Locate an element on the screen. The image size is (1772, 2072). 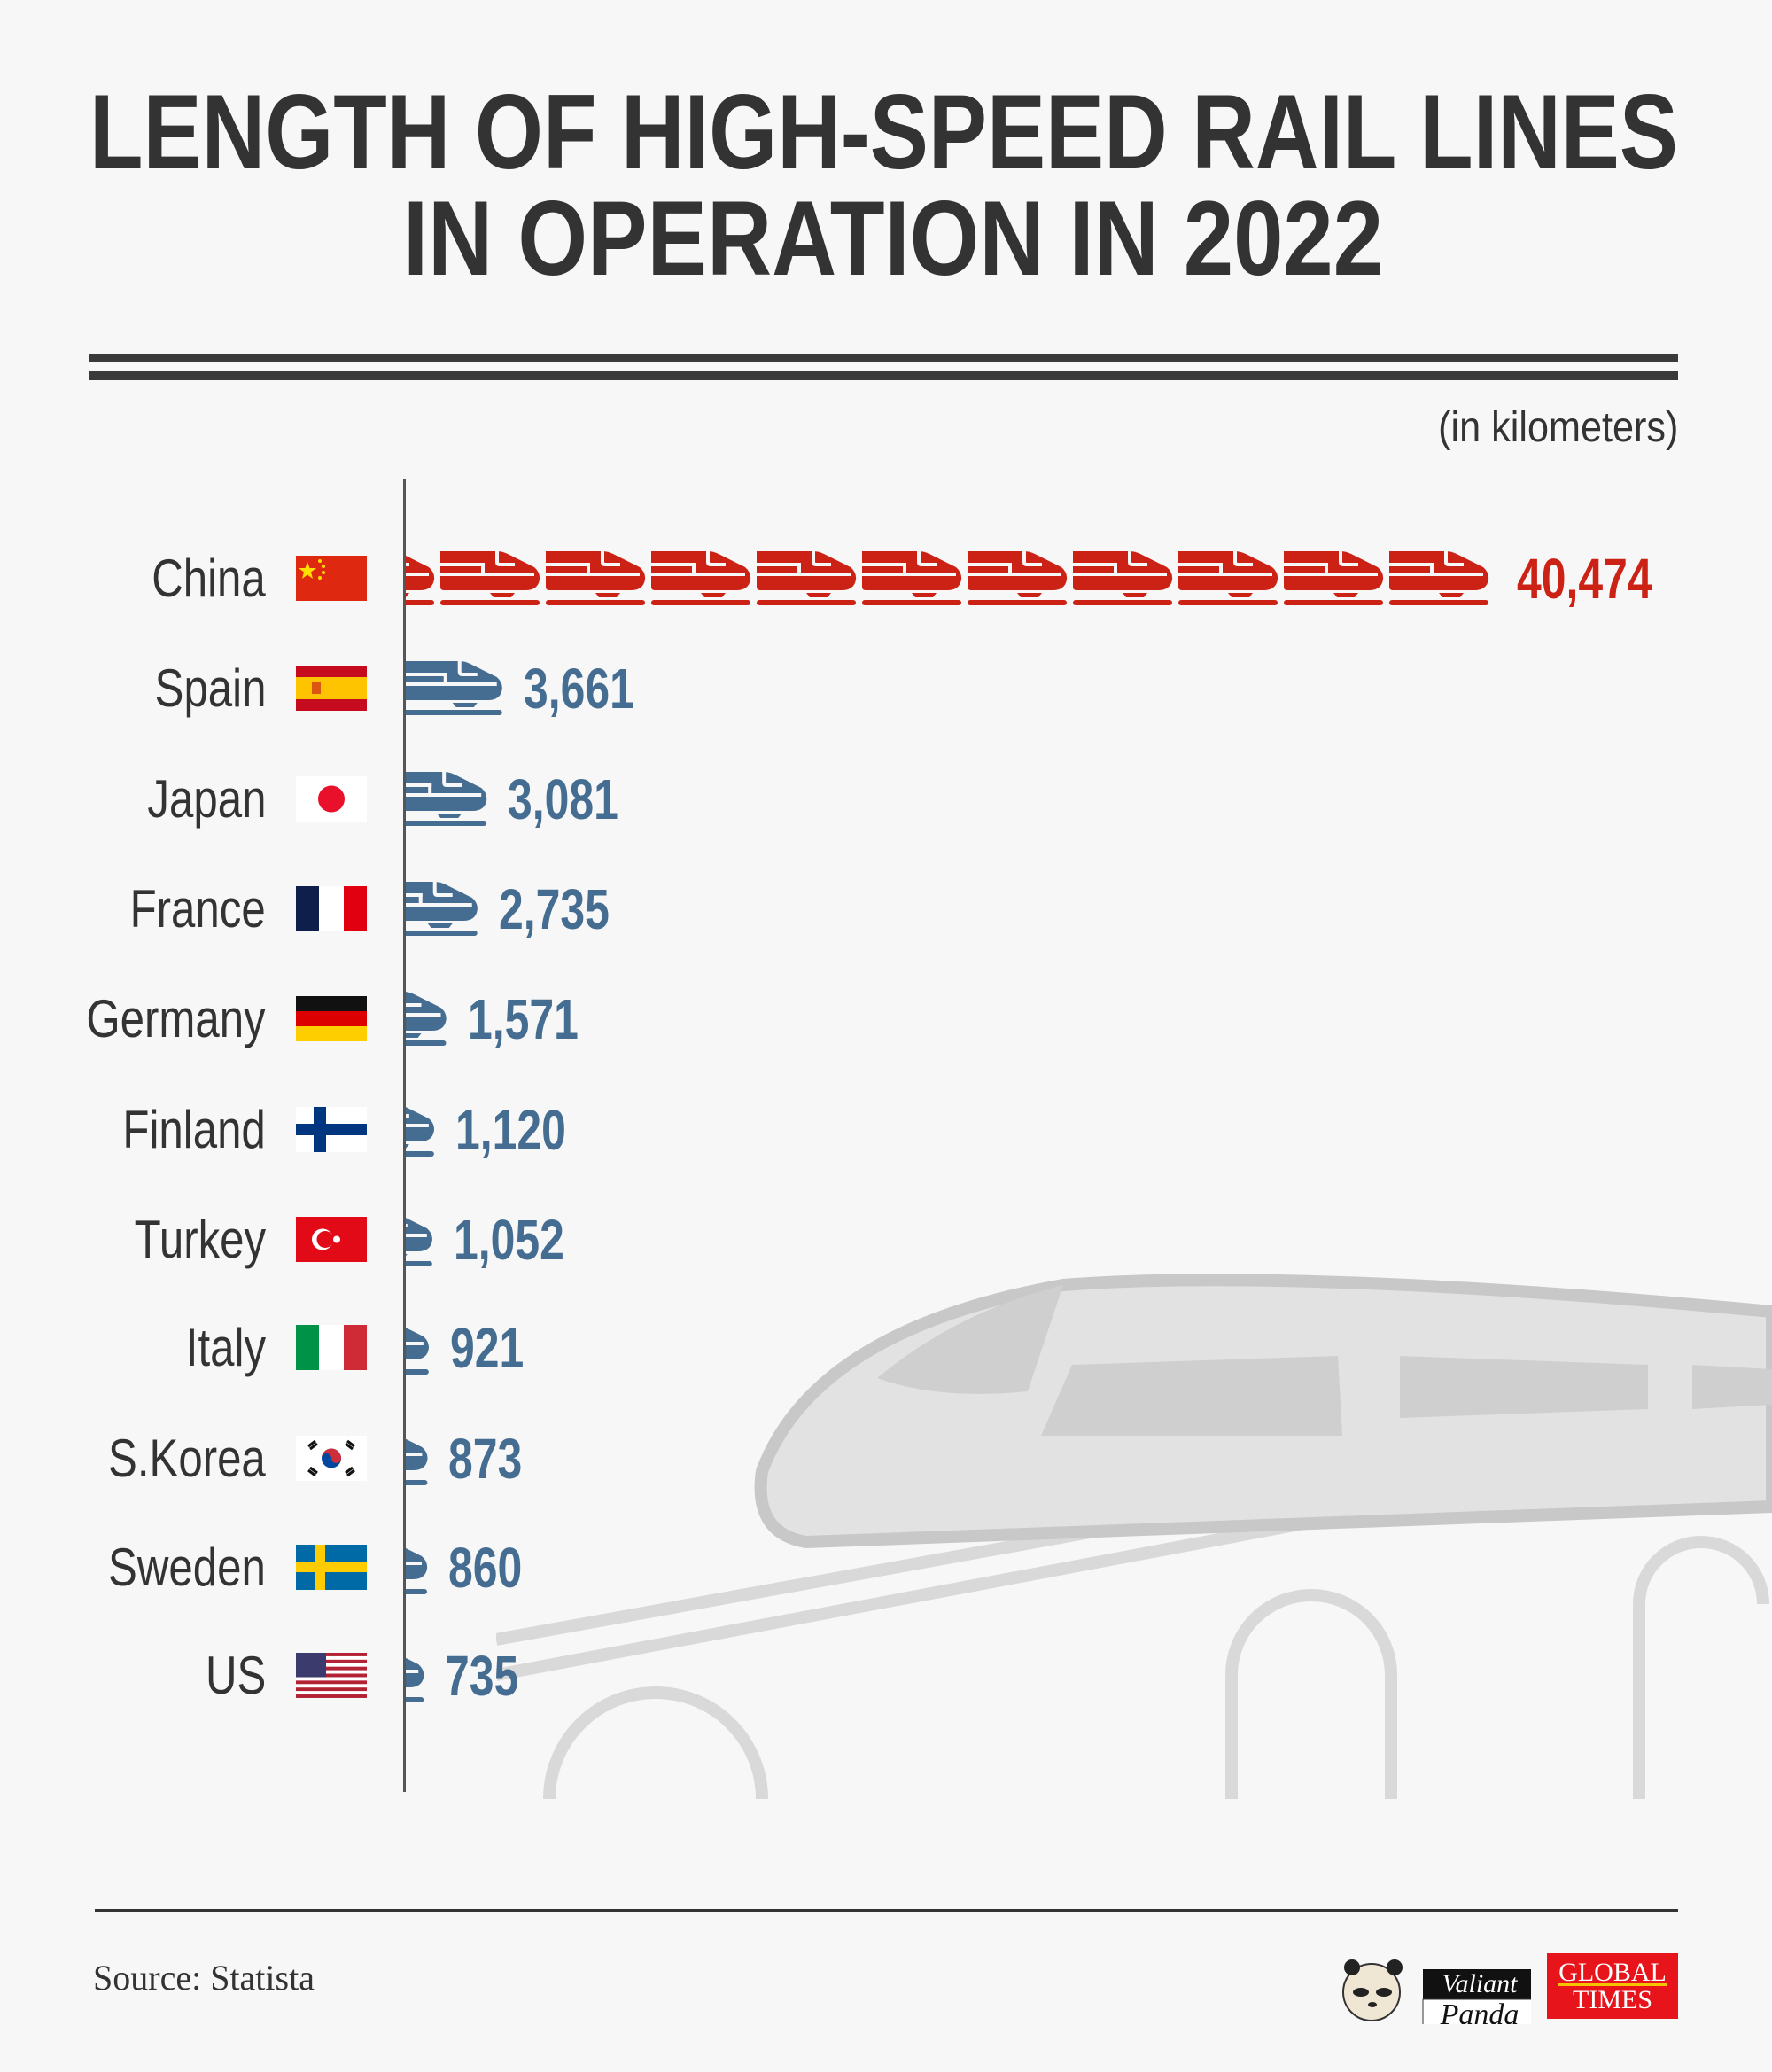
bar-row-italy: Italy 921 is located at coordinates (886, 1348).